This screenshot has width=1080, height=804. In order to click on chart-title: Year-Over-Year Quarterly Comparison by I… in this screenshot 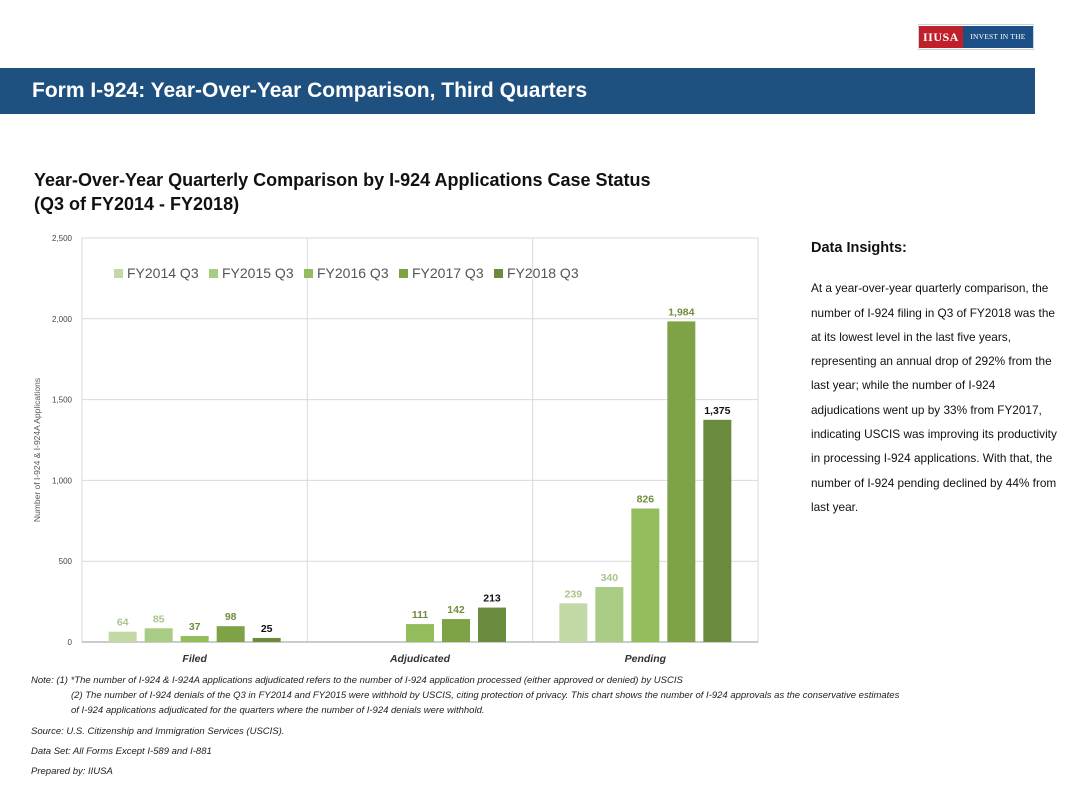, I will do `click(404, 192)`.